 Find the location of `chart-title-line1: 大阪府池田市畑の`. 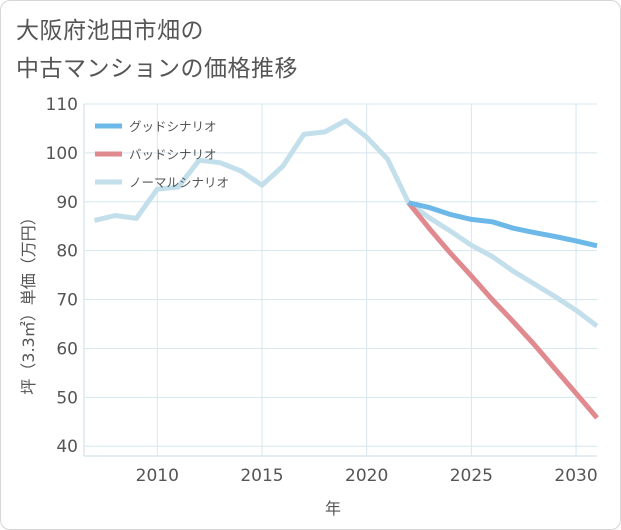

chart-title-line1: 大阪府池田市畑の is located at coordinates (110, 31).